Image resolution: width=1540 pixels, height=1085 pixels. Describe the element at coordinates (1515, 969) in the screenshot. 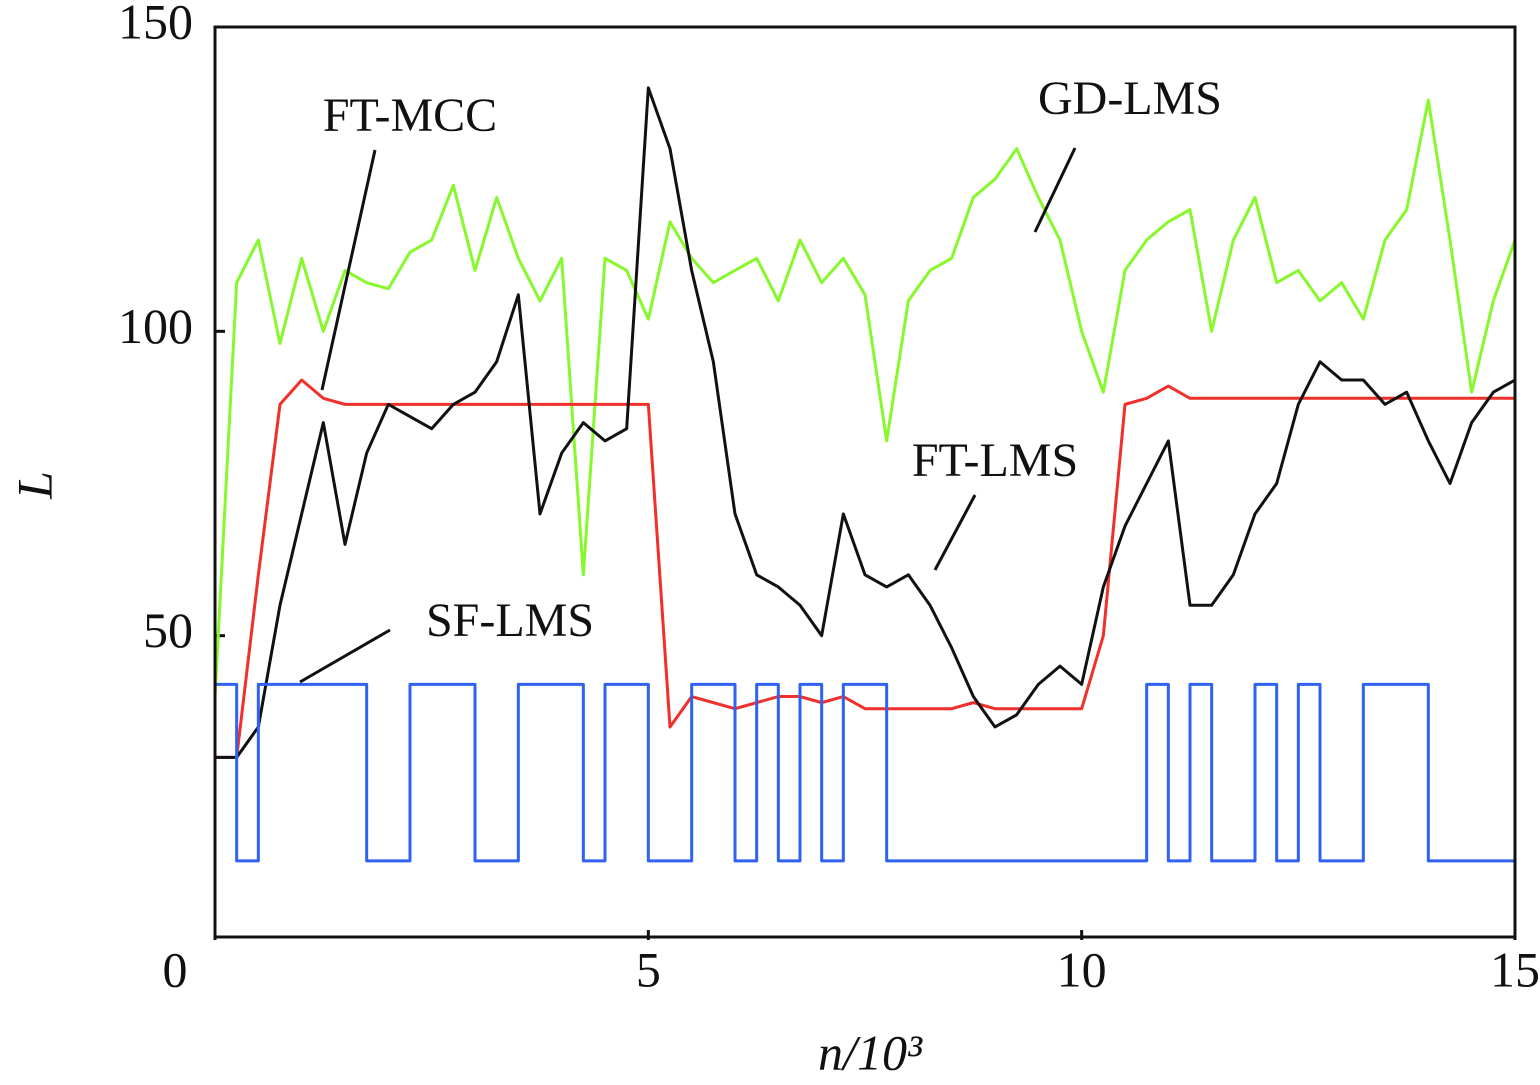

I see `x-tick-label: 15` at that location.